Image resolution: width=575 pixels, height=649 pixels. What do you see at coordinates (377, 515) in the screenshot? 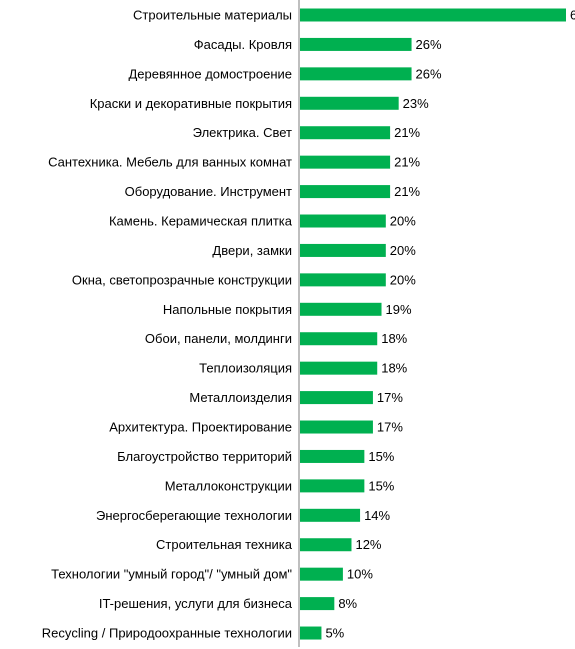
I see `value-label-17: 14%` at bounding box center [377, 515].